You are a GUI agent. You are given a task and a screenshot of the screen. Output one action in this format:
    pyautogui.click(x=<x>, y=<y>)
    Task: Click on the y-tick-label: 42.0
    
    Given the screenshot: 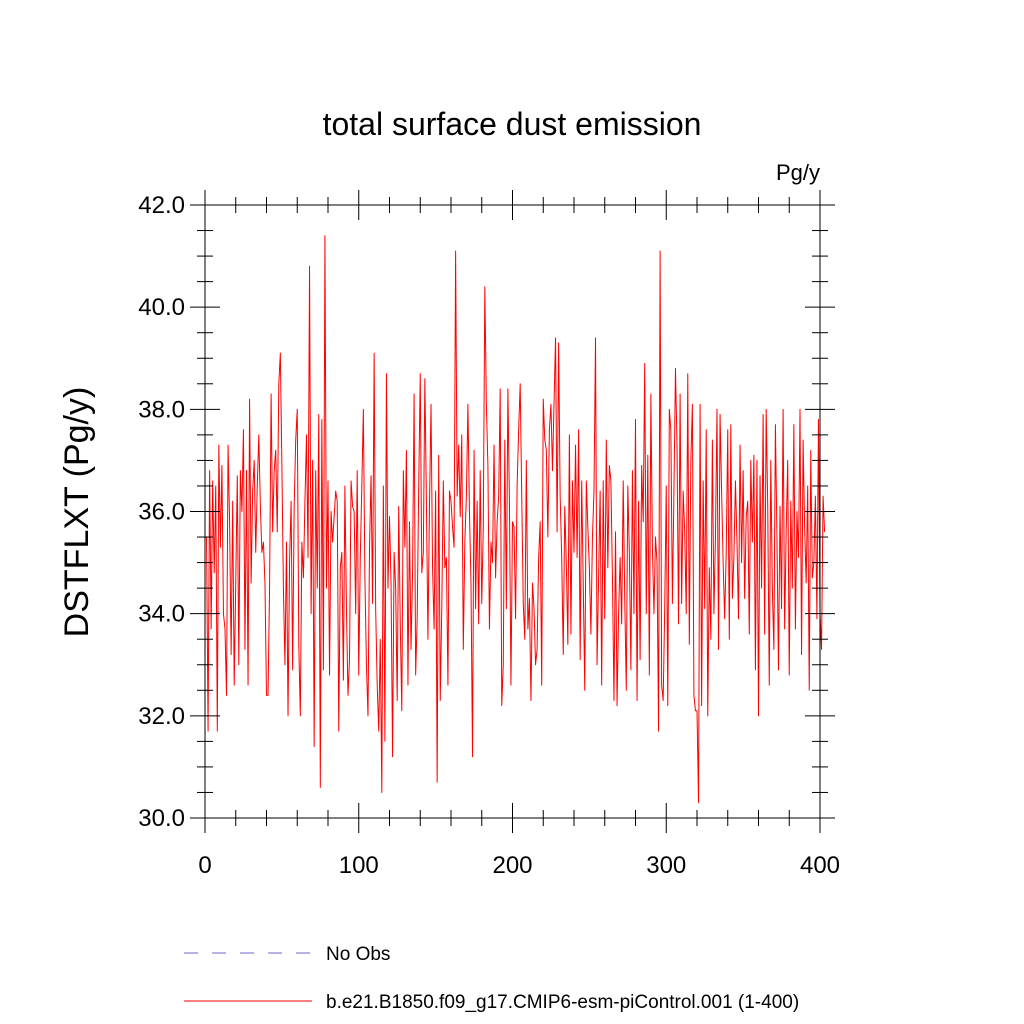 What is the action you would take?
    pyautogui.click(x=161, y=205)
    